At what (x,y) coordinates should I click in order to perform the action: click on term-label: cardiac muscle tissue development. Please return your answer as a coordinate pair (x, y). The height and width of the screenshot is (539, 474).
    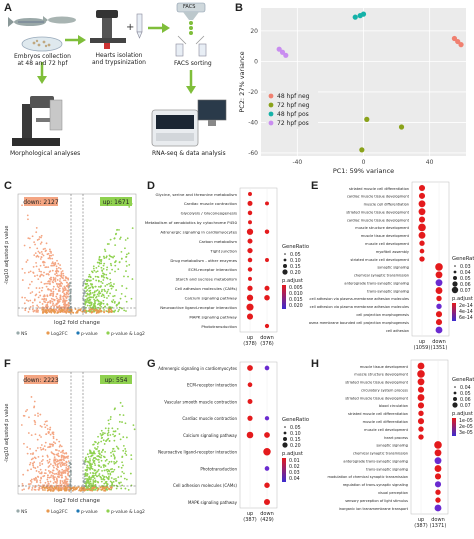
    Looking at the image, I should click on (378, 197).